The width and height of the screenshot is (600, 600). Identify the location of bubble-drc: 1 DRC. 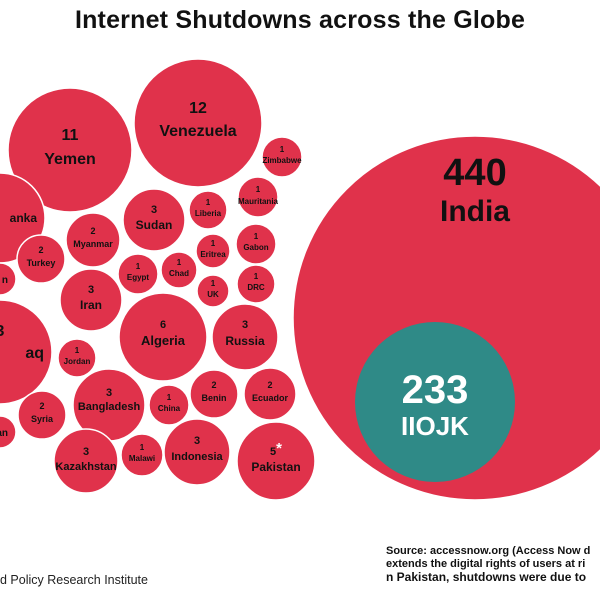
(256, 284).